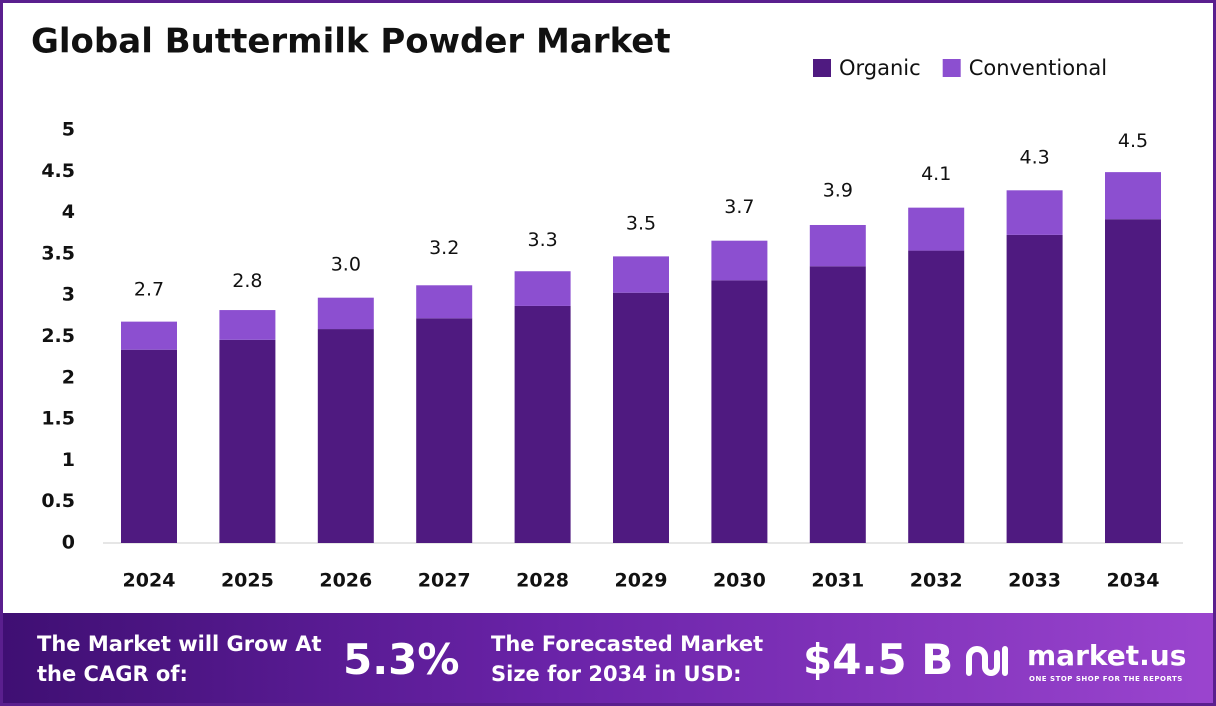 The width and height of the screenshot is (1216, 706). Describe the element at coordinates (1106, 679) in the screenshot. I see `logo-tagline: ONE STOP SHOP FOR THE REPORTS` at that location.